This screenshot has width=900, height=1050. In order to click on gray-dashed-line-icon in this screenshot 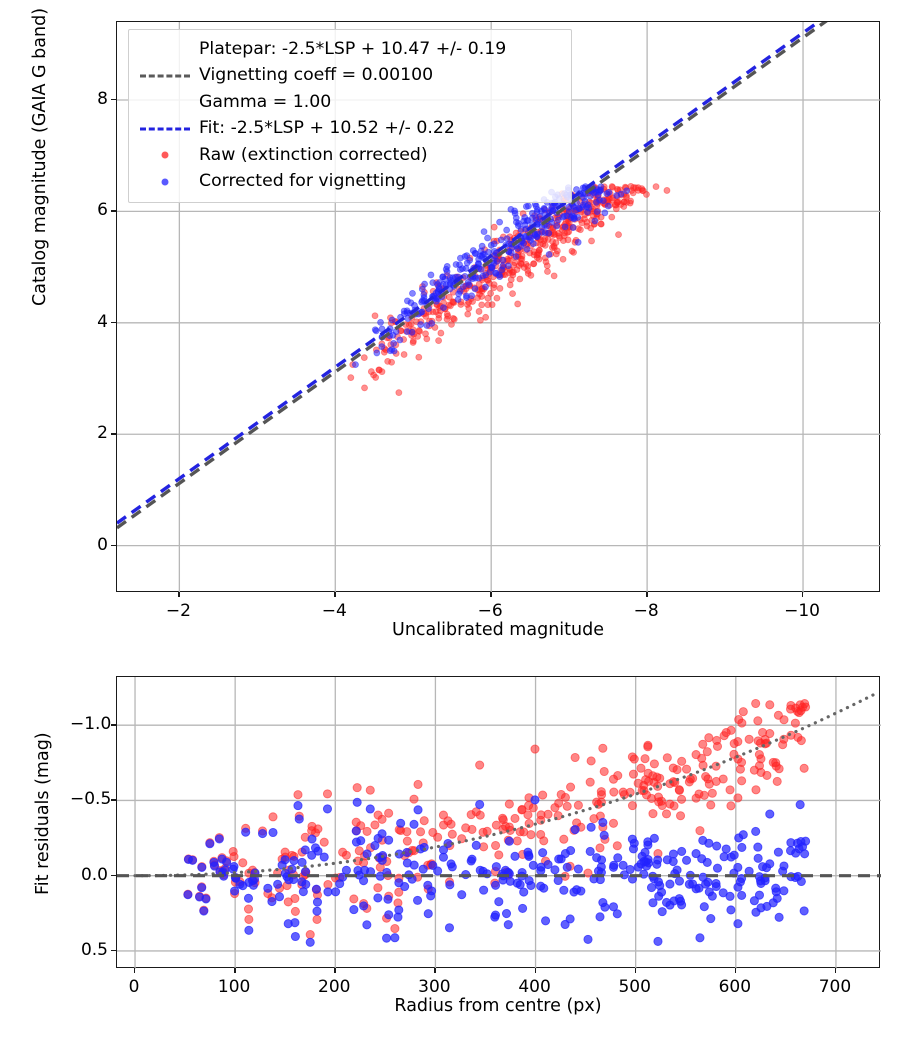, I will do `click(165, 76)`.